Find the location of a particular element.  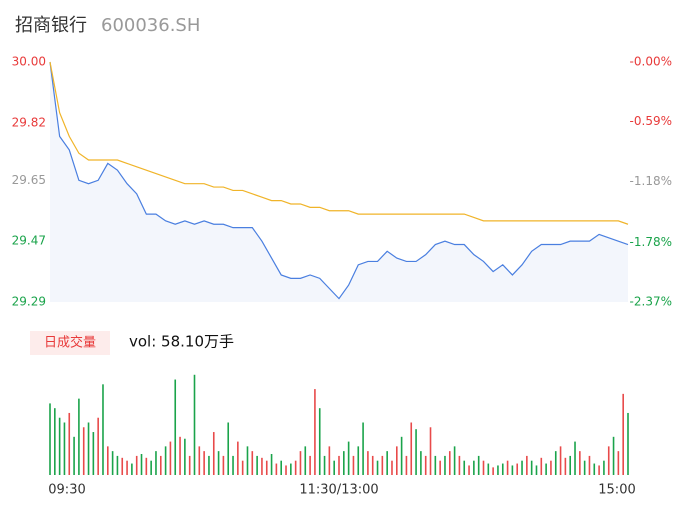

y2-tick-label: -0.00% is located at coordinates (651, 62).